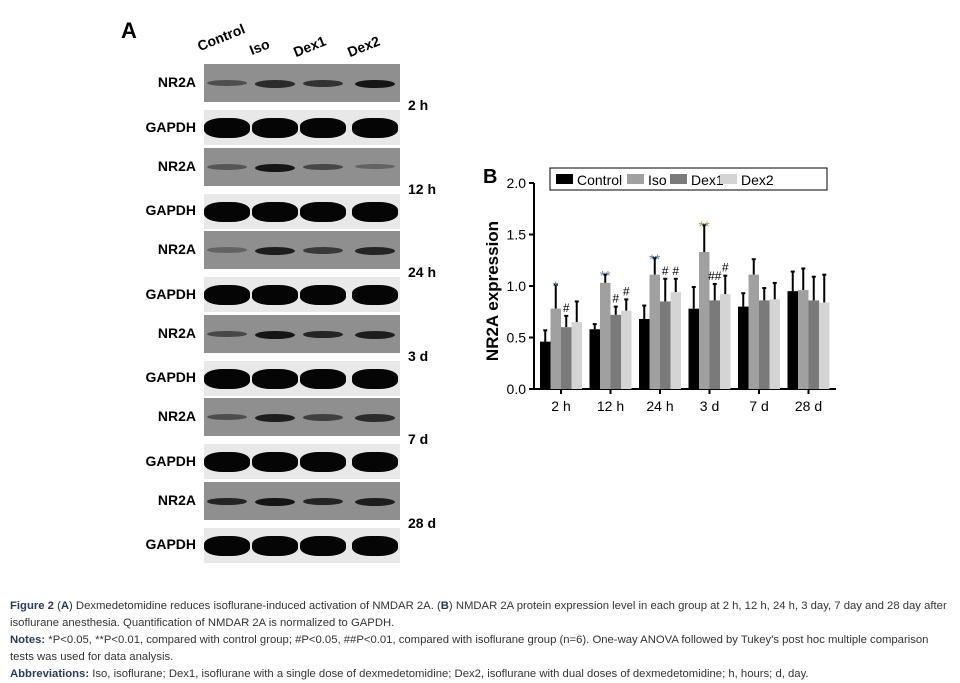  I want to click on legend-label: Dex1, so click(707, 180).